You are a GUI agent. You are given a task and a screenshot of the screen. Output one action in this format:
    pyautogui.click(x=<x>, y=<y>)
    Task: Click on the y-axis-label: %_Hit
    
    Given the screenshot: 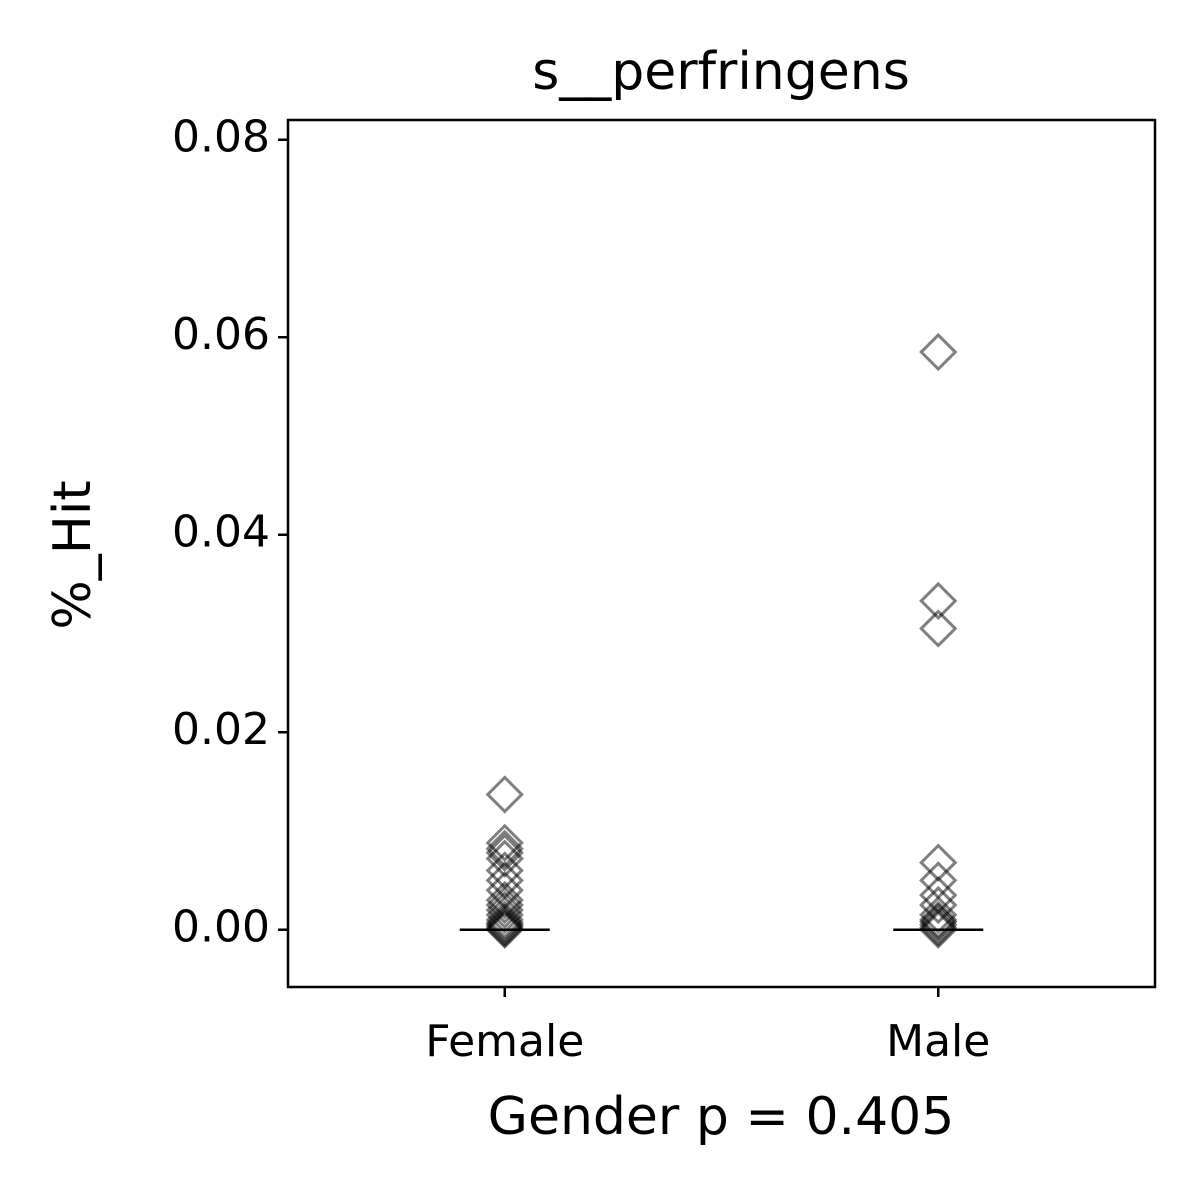 What is the action you would take?
    pyautogui.click(x=73, y=554)
    